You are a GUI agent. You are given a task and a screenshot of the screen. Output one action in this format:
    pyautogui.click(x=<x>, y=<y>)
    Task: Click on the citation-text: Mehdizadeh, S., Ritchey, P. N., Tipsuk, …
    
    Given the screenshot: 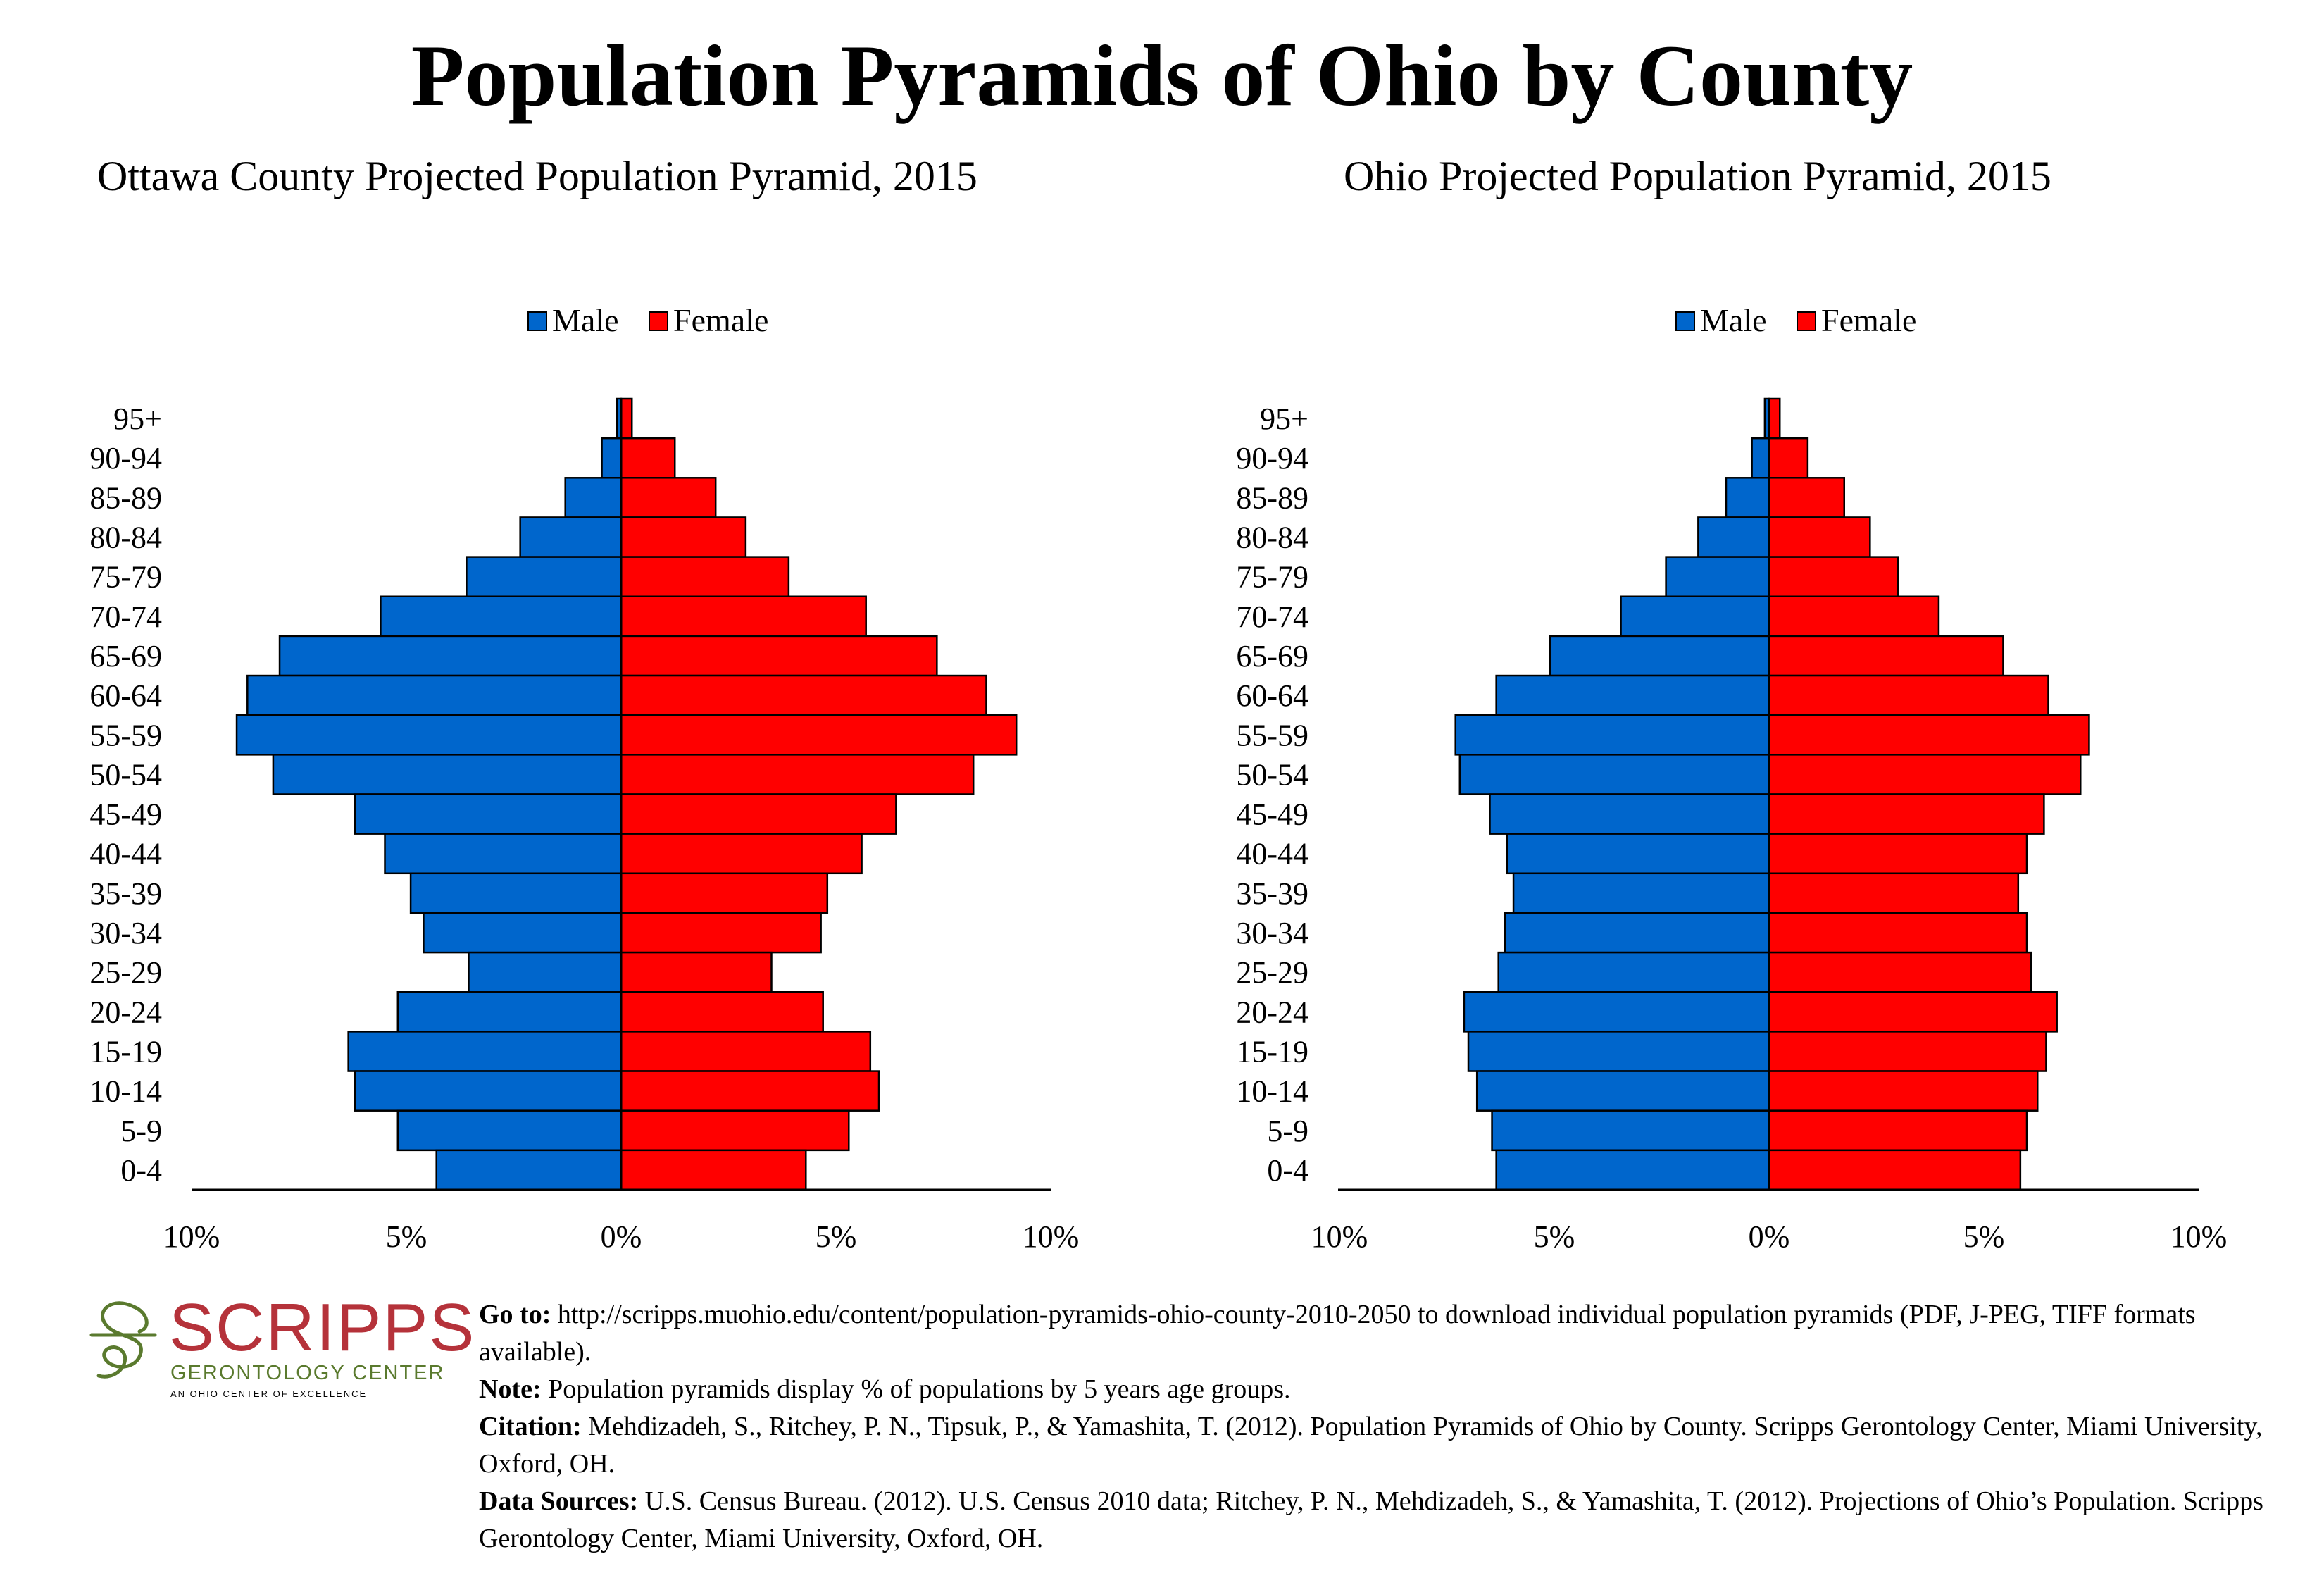 What is the action you would take?
    pyautogui.click(x=1371, y=1445)
    